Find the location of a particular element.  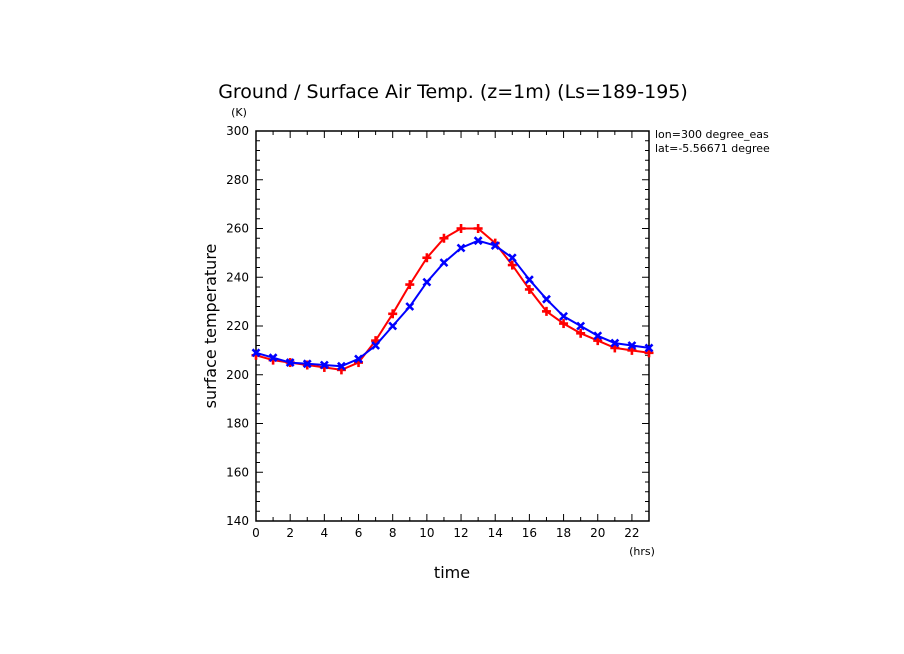

x-tick-label: 22 is located at coordinates (631, 533).